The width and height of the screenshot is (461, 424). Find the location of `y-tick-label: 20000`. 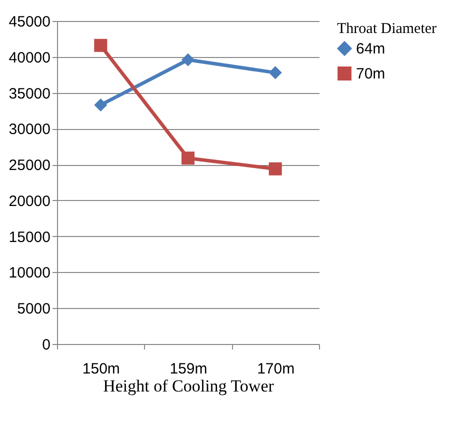

y-tick-label: 20000 is located at coordinates (29, 201).